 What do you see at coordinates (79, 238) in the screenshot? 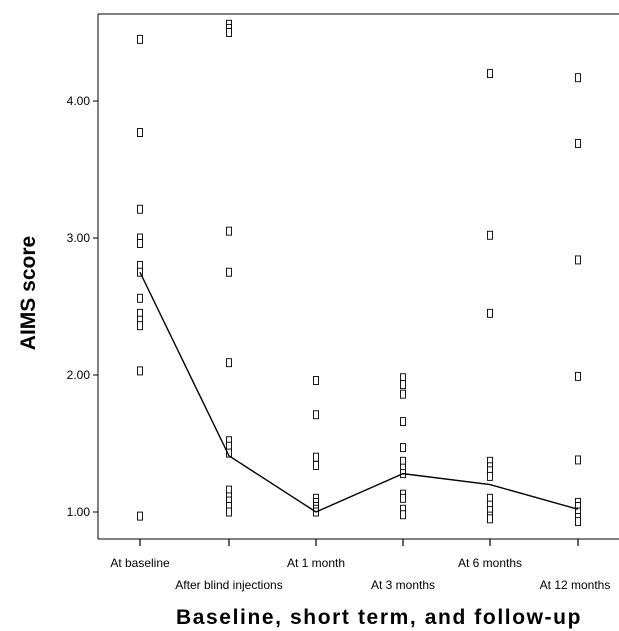
I see `y-tick-label: 3.00` at bounding box center [79, 238].